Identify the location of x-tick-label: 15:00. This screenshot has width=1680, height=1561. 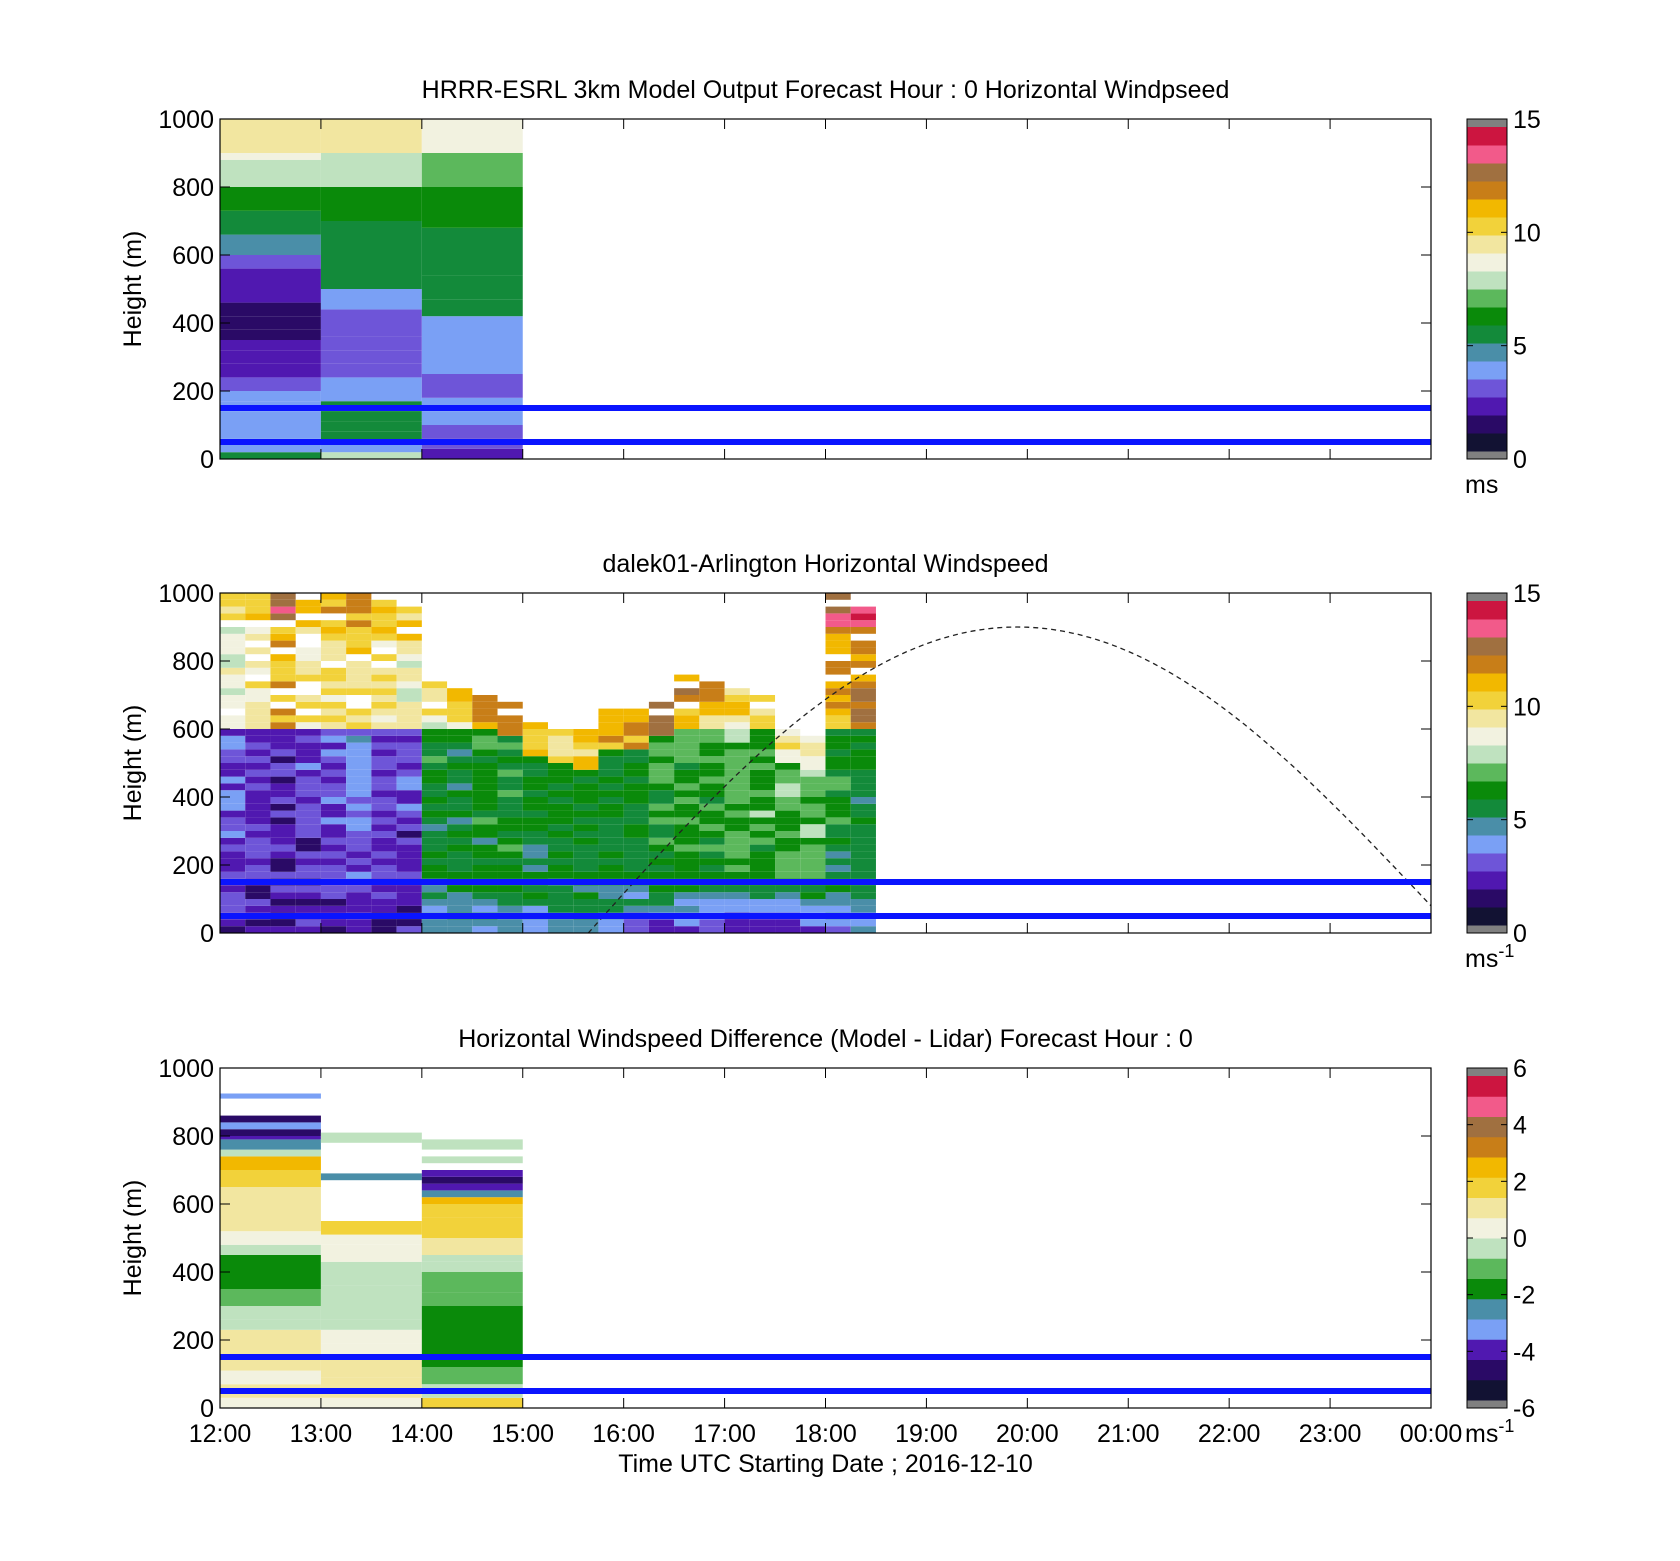
(522, 1434).